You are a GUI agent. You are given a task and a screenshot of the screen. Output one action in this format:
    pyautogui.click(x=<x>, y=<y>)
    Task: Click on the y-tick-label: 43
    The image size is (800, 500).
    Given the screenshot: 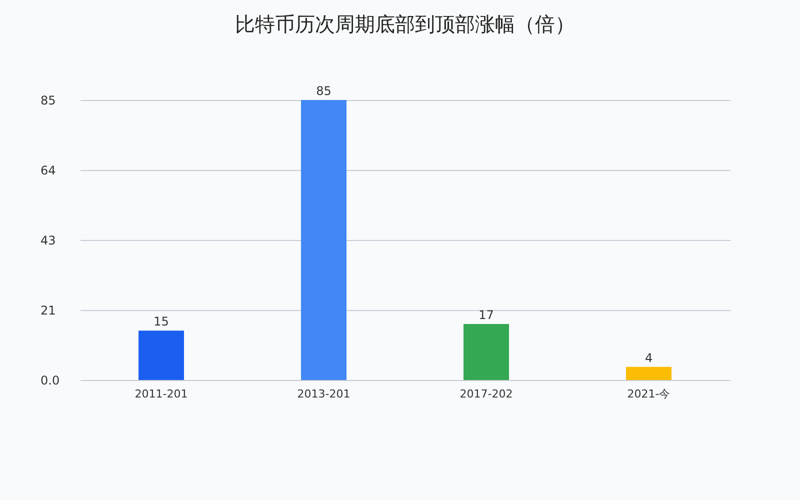 What is the action you would take?
    pyautogui.click(x=48, y=241)
    